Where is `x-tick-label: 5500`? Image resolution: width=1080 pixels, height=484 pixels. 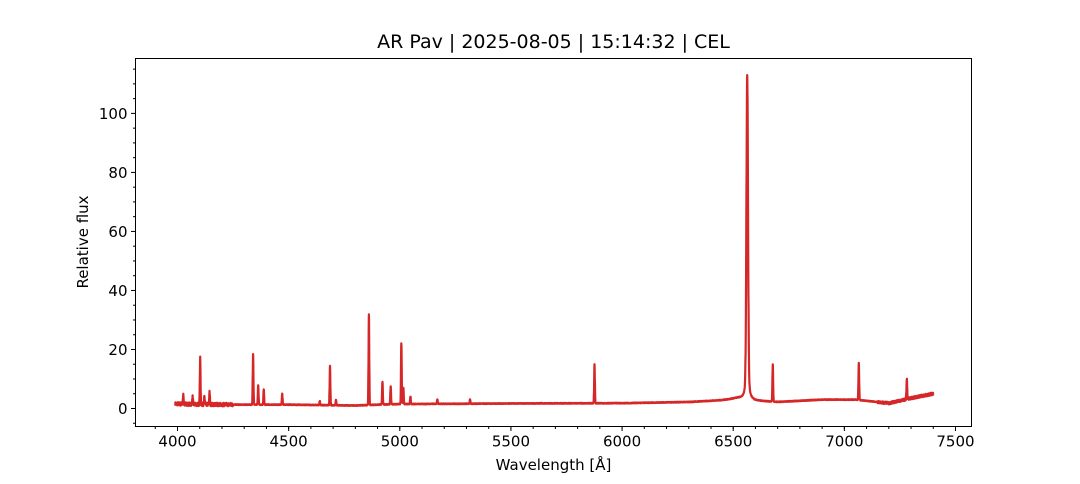
x-tick-label: 5500 is located at coordinates (511, 442).